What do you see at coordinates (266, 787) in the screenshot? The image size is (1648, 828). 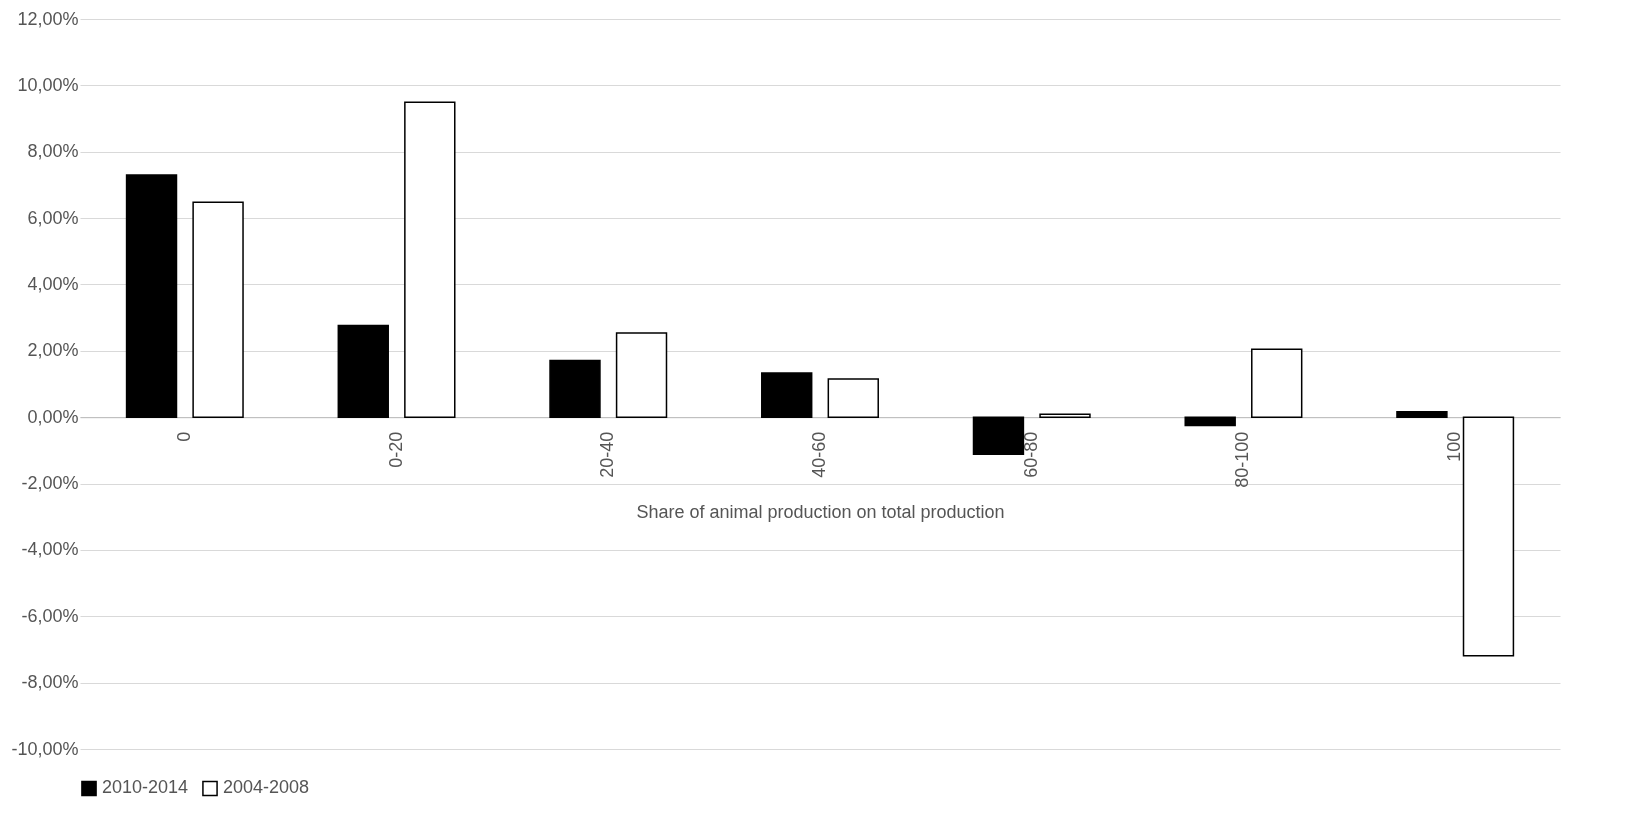 I see `legend-label: 2004-2008` at bounding box center [266, 787].